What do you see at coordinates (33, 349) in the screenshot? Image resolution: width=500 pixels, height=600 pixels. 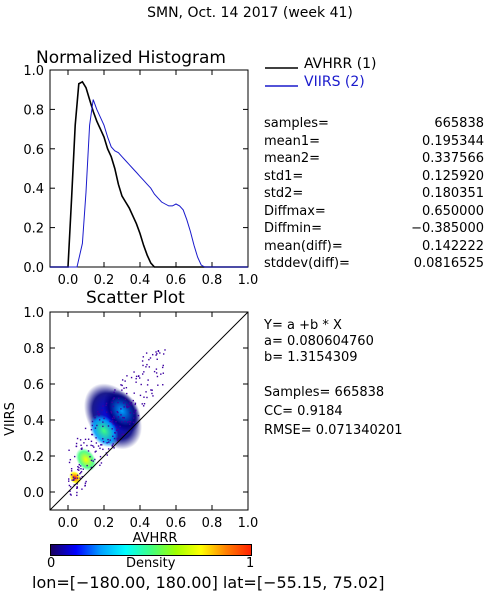 I see `scatter-y-tick-label: 0.8` at bounding box center [33, 349].